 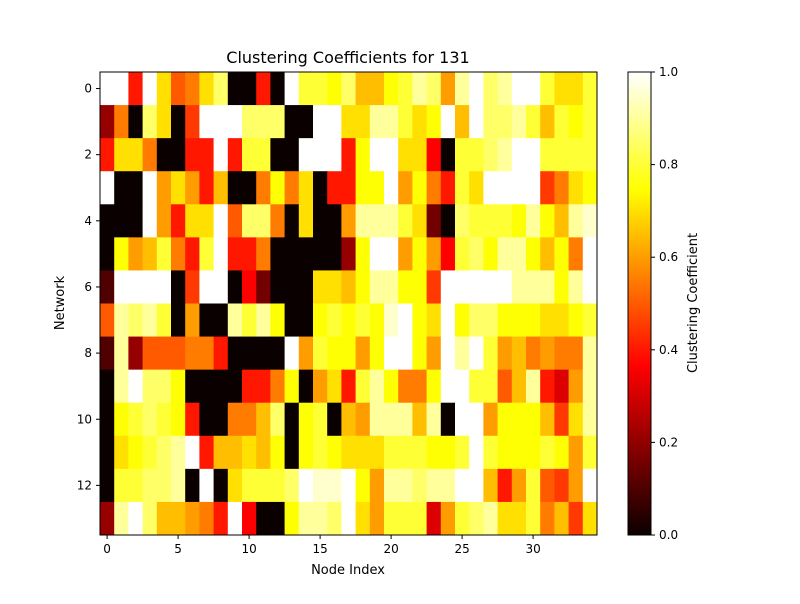 What do you see at coordinates (84, 485) in the screenshot?
I see `y-tick-label: 12` at bounding box center [84, 485].